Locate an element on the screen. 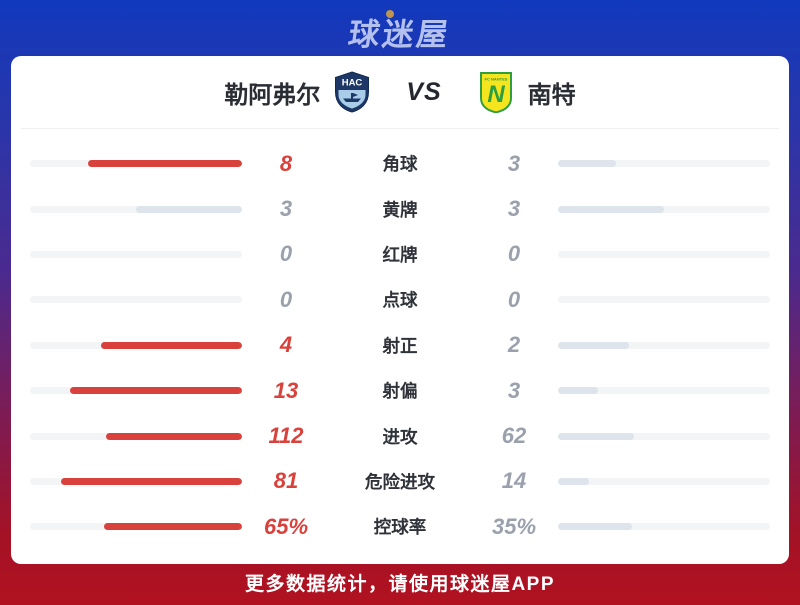 Image resolution: width=800 pixels, height=605 pixels. stat-label: 射偏 is located at coordinates (400, 391).